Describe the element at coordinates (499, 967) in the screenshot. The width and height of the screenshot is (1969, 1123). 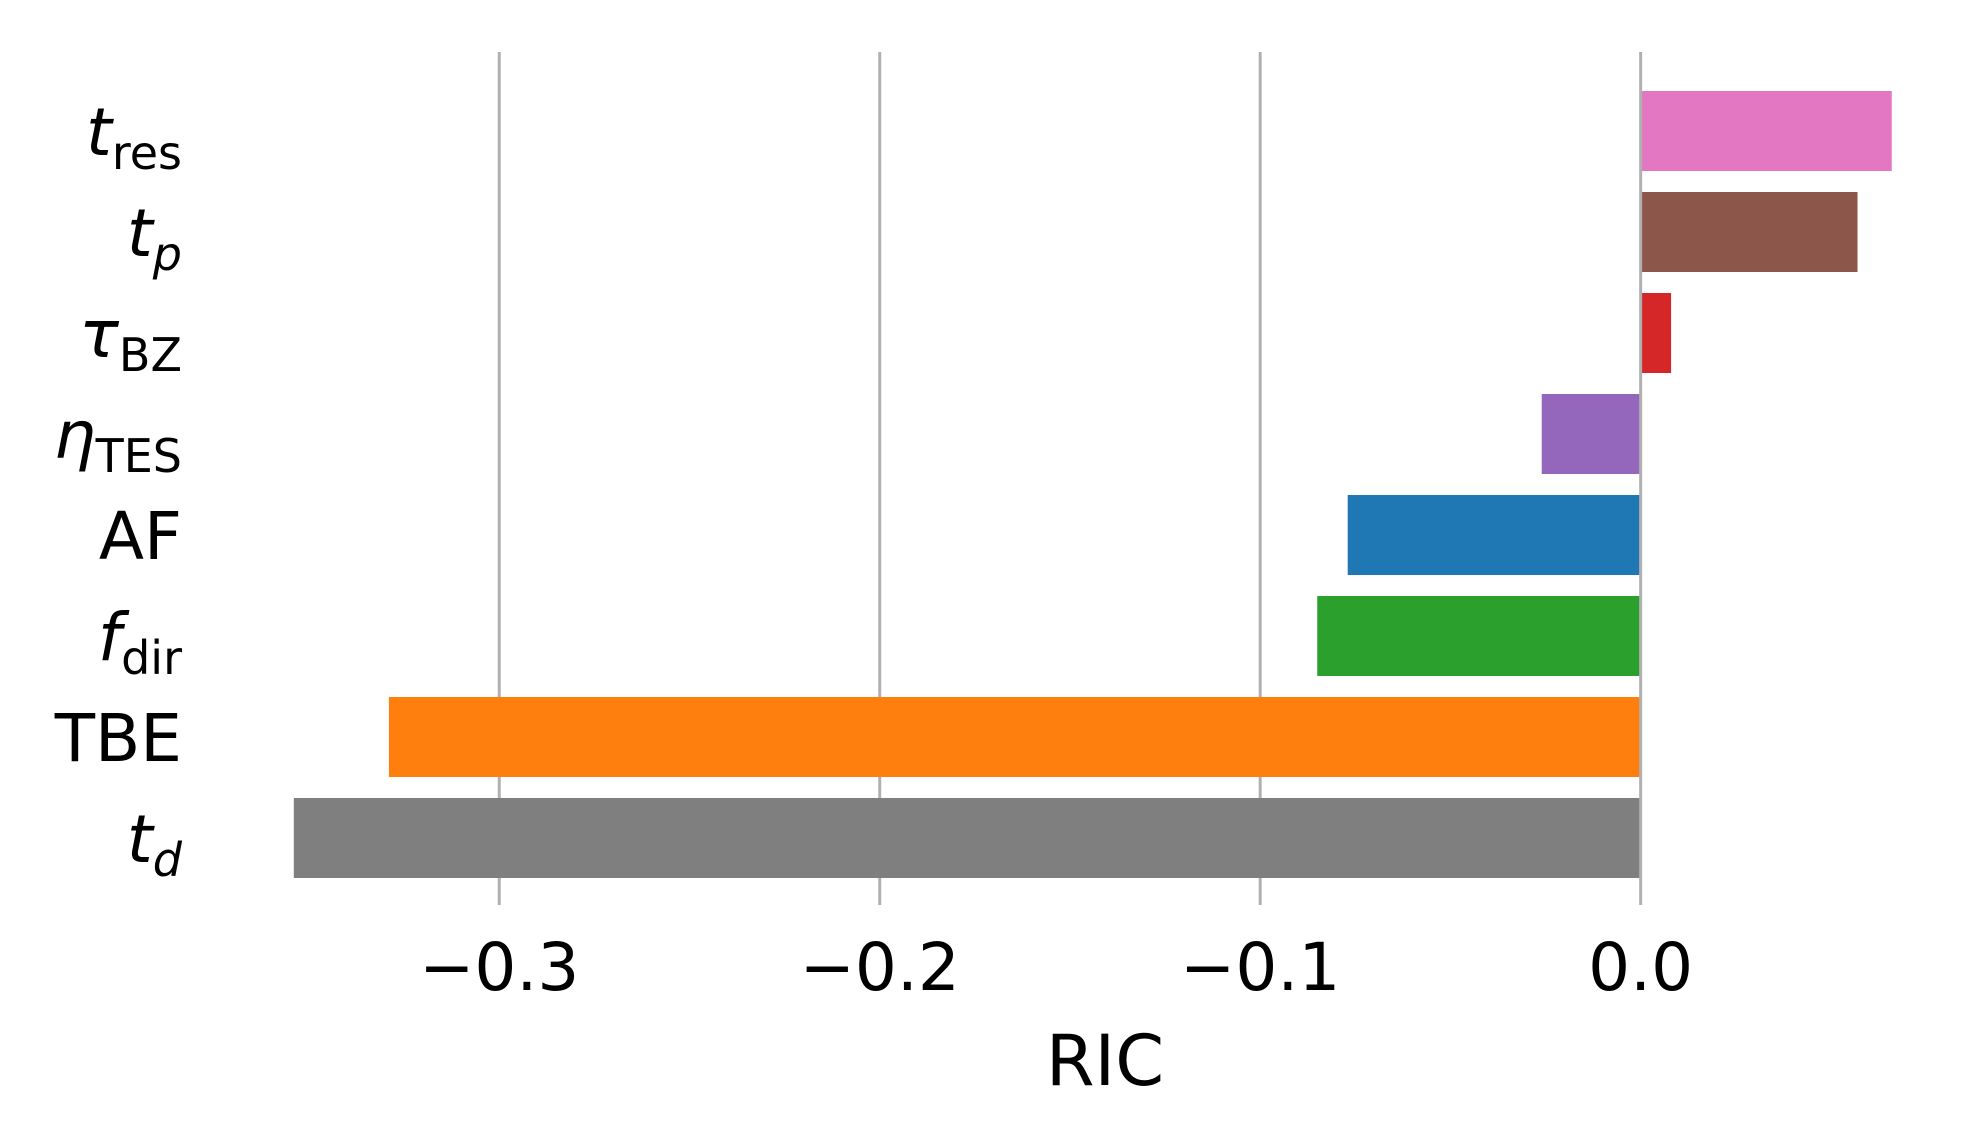
I see `x-tick-label: −0.3` at that location.